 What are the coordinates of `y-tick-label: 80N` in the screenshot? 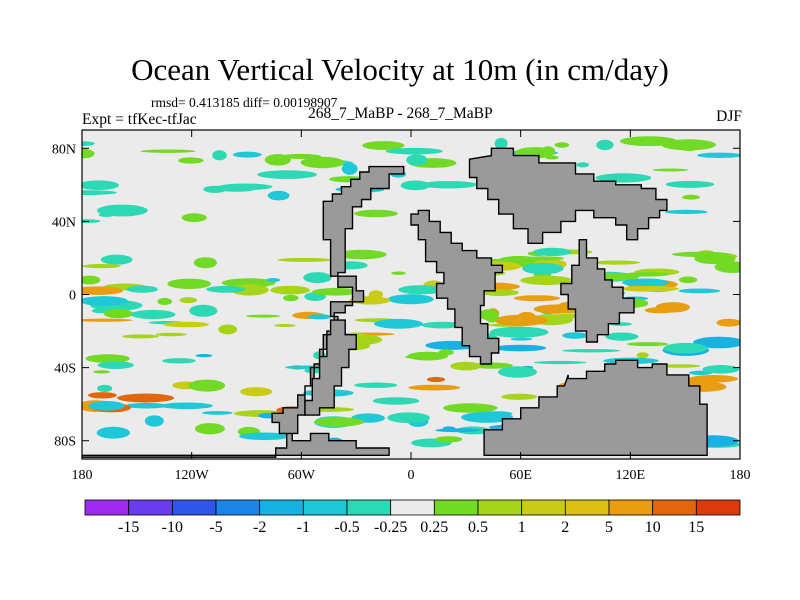 It's located at (64, 149).